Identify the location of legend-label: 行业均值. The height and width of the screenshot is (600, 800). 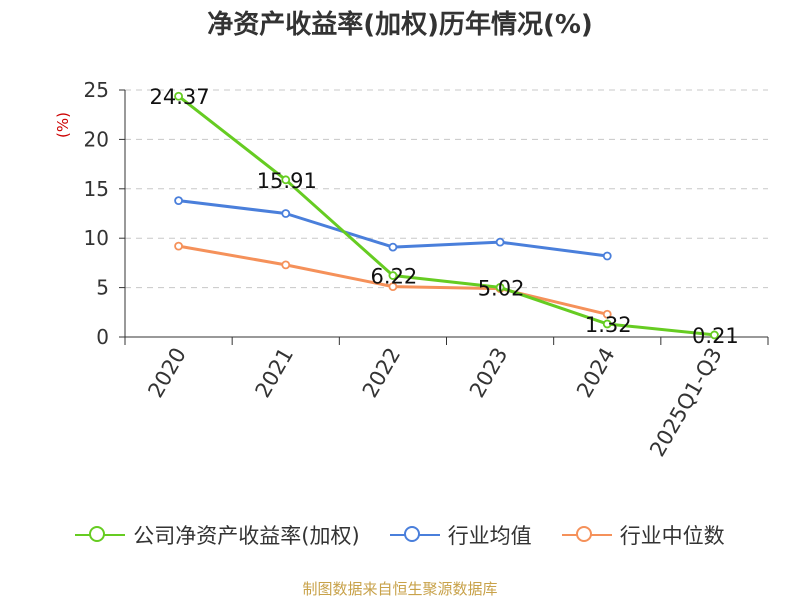
(489, 536).